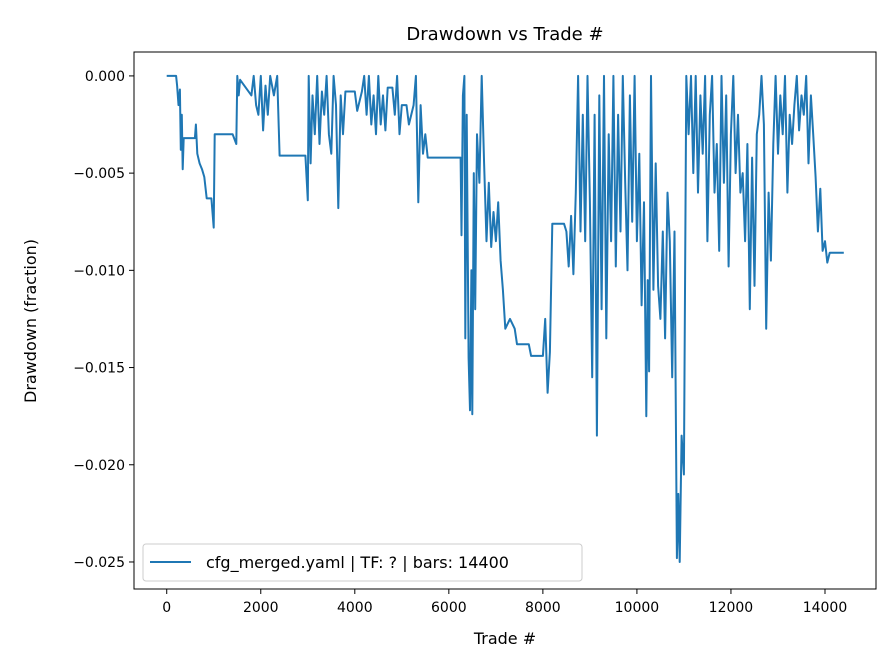 The height and width of the screenshot is (672, 896). Describe the element at coordinates (99, 174) in the screenshot. I see `y-tick-label: −0.005` at that location.